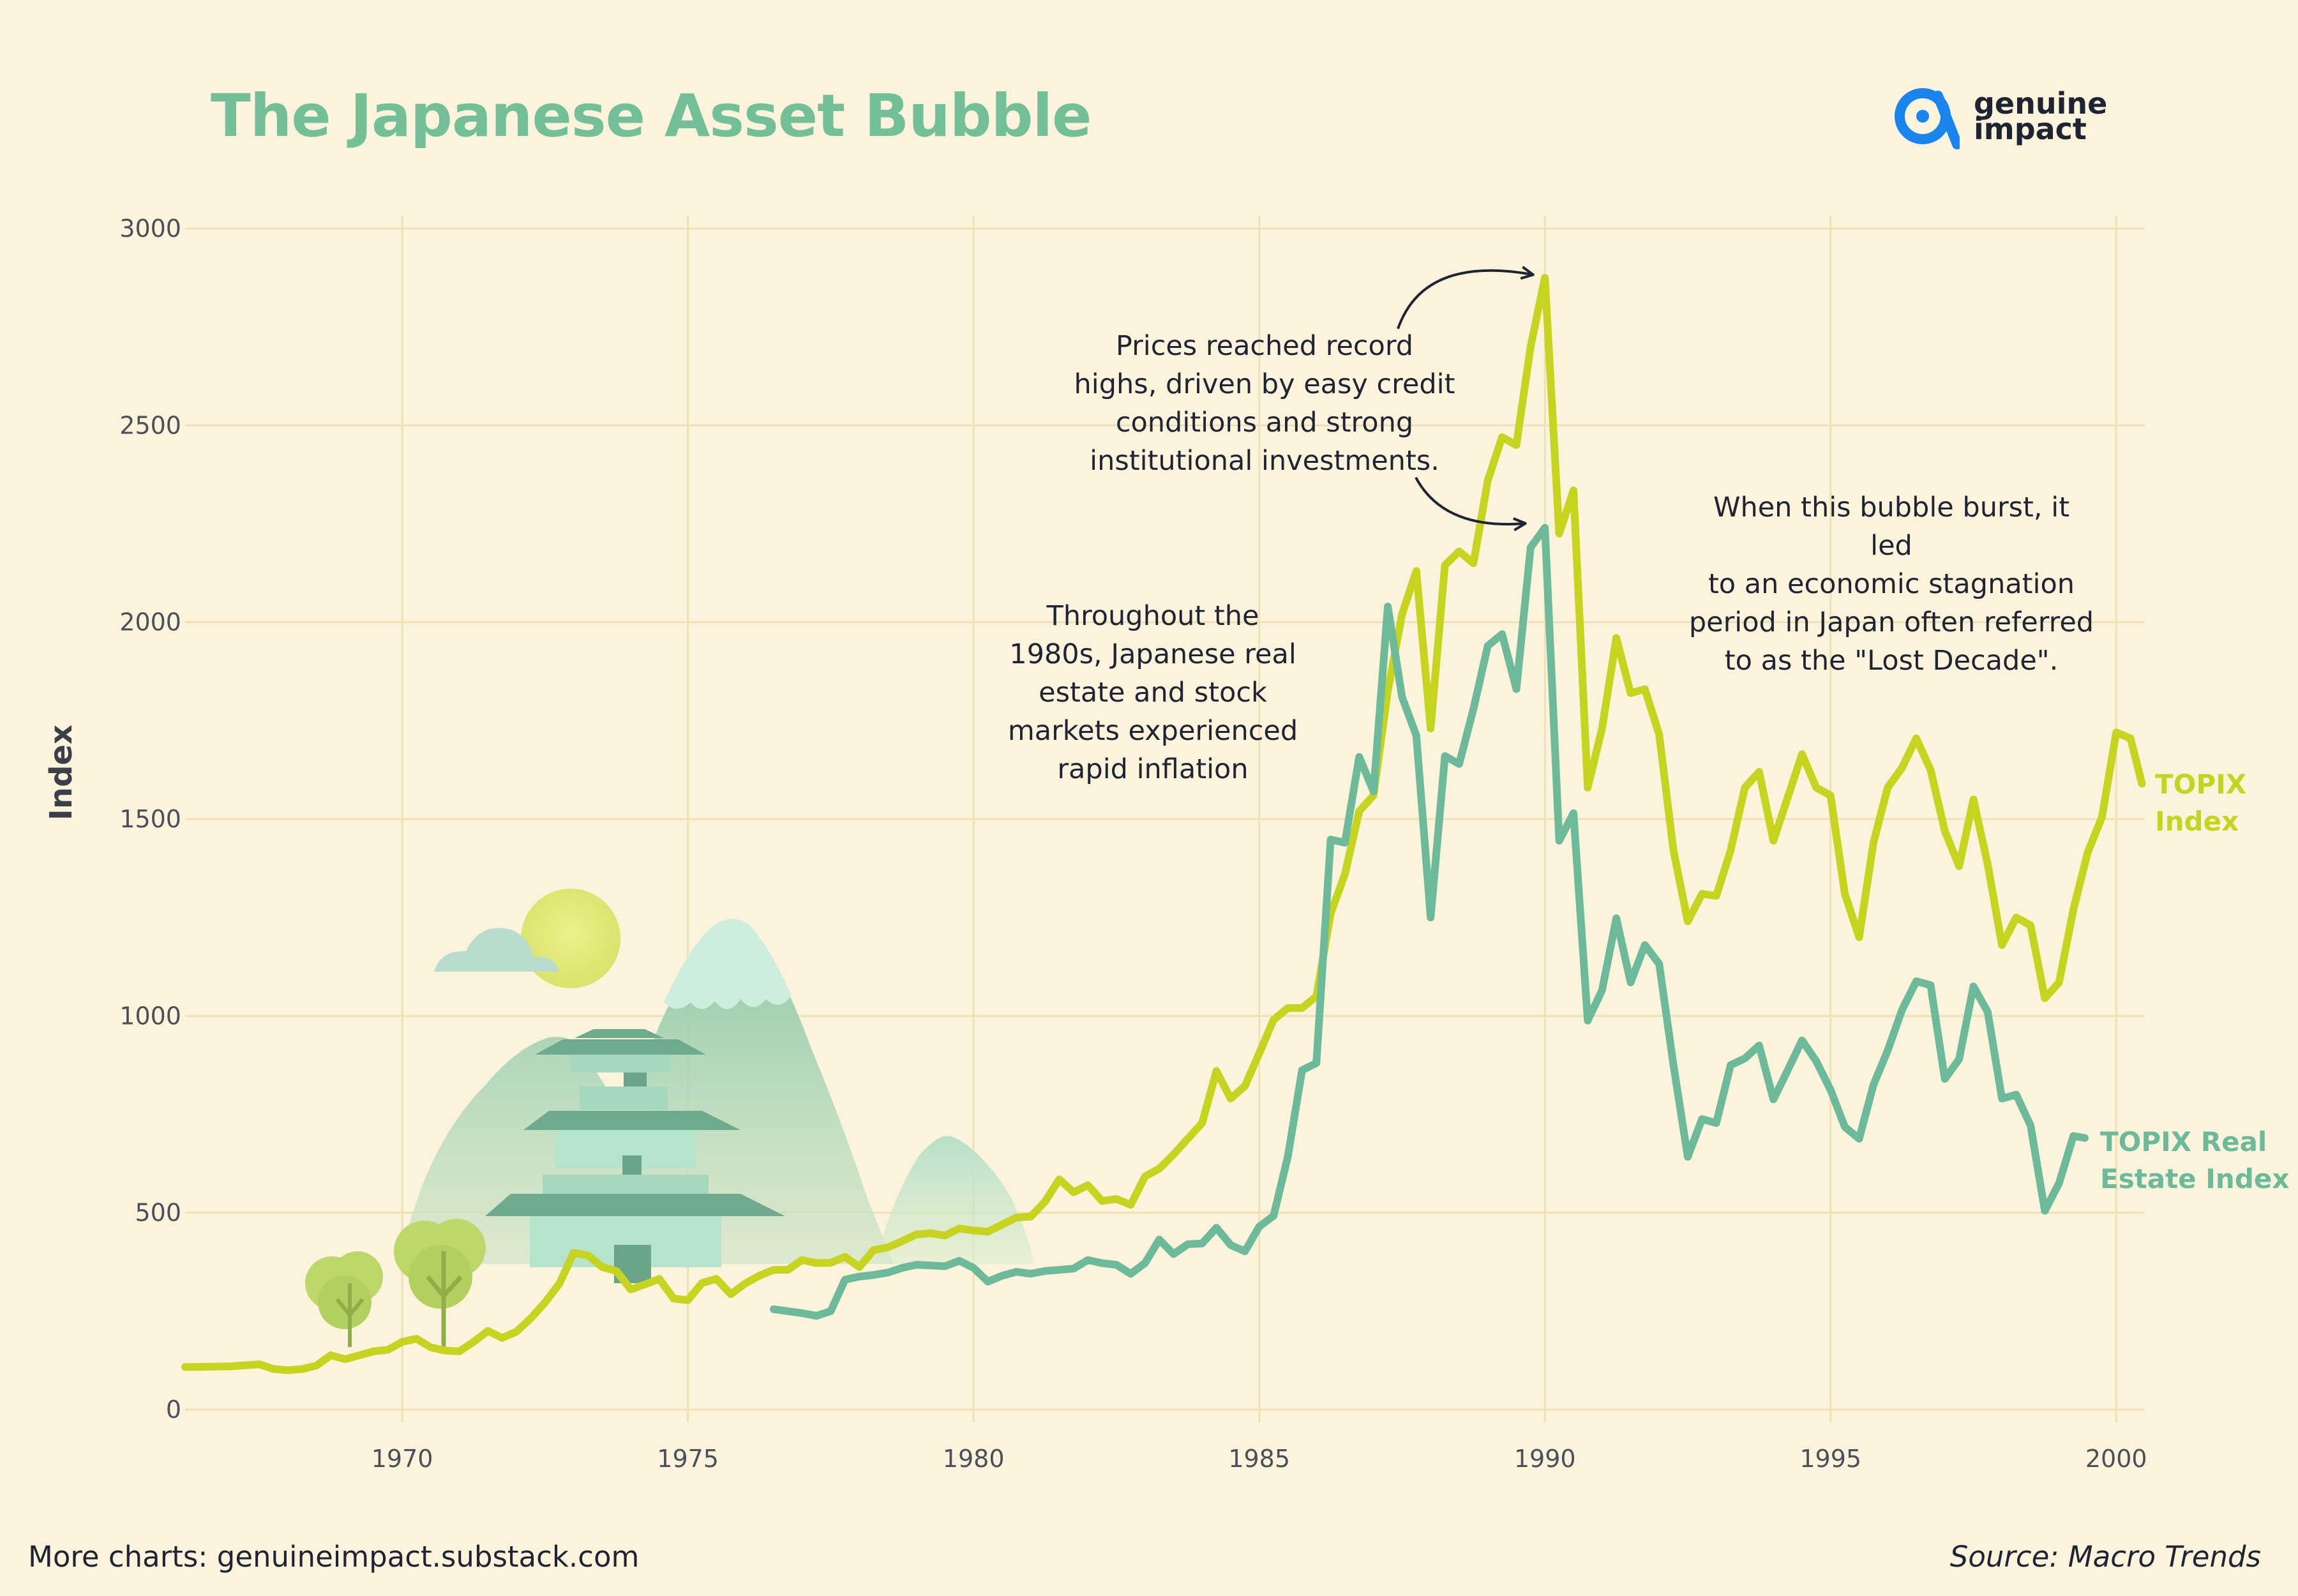 The width and height of the screenshot is (2298, 1596). Describe the element at coordinates (1545, 1459) in the screenshot. I see `x-tick-label: 1990` at that location.